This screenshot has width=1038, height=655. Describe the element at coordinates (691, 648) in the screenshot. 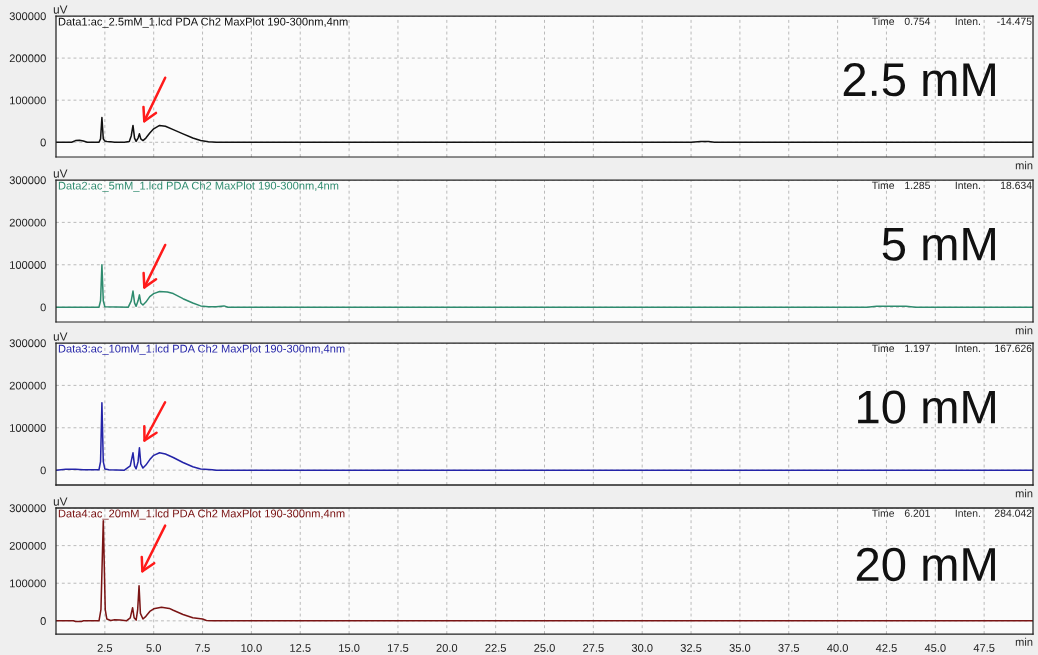

I see `x-tick-label: 32.5` at that location.